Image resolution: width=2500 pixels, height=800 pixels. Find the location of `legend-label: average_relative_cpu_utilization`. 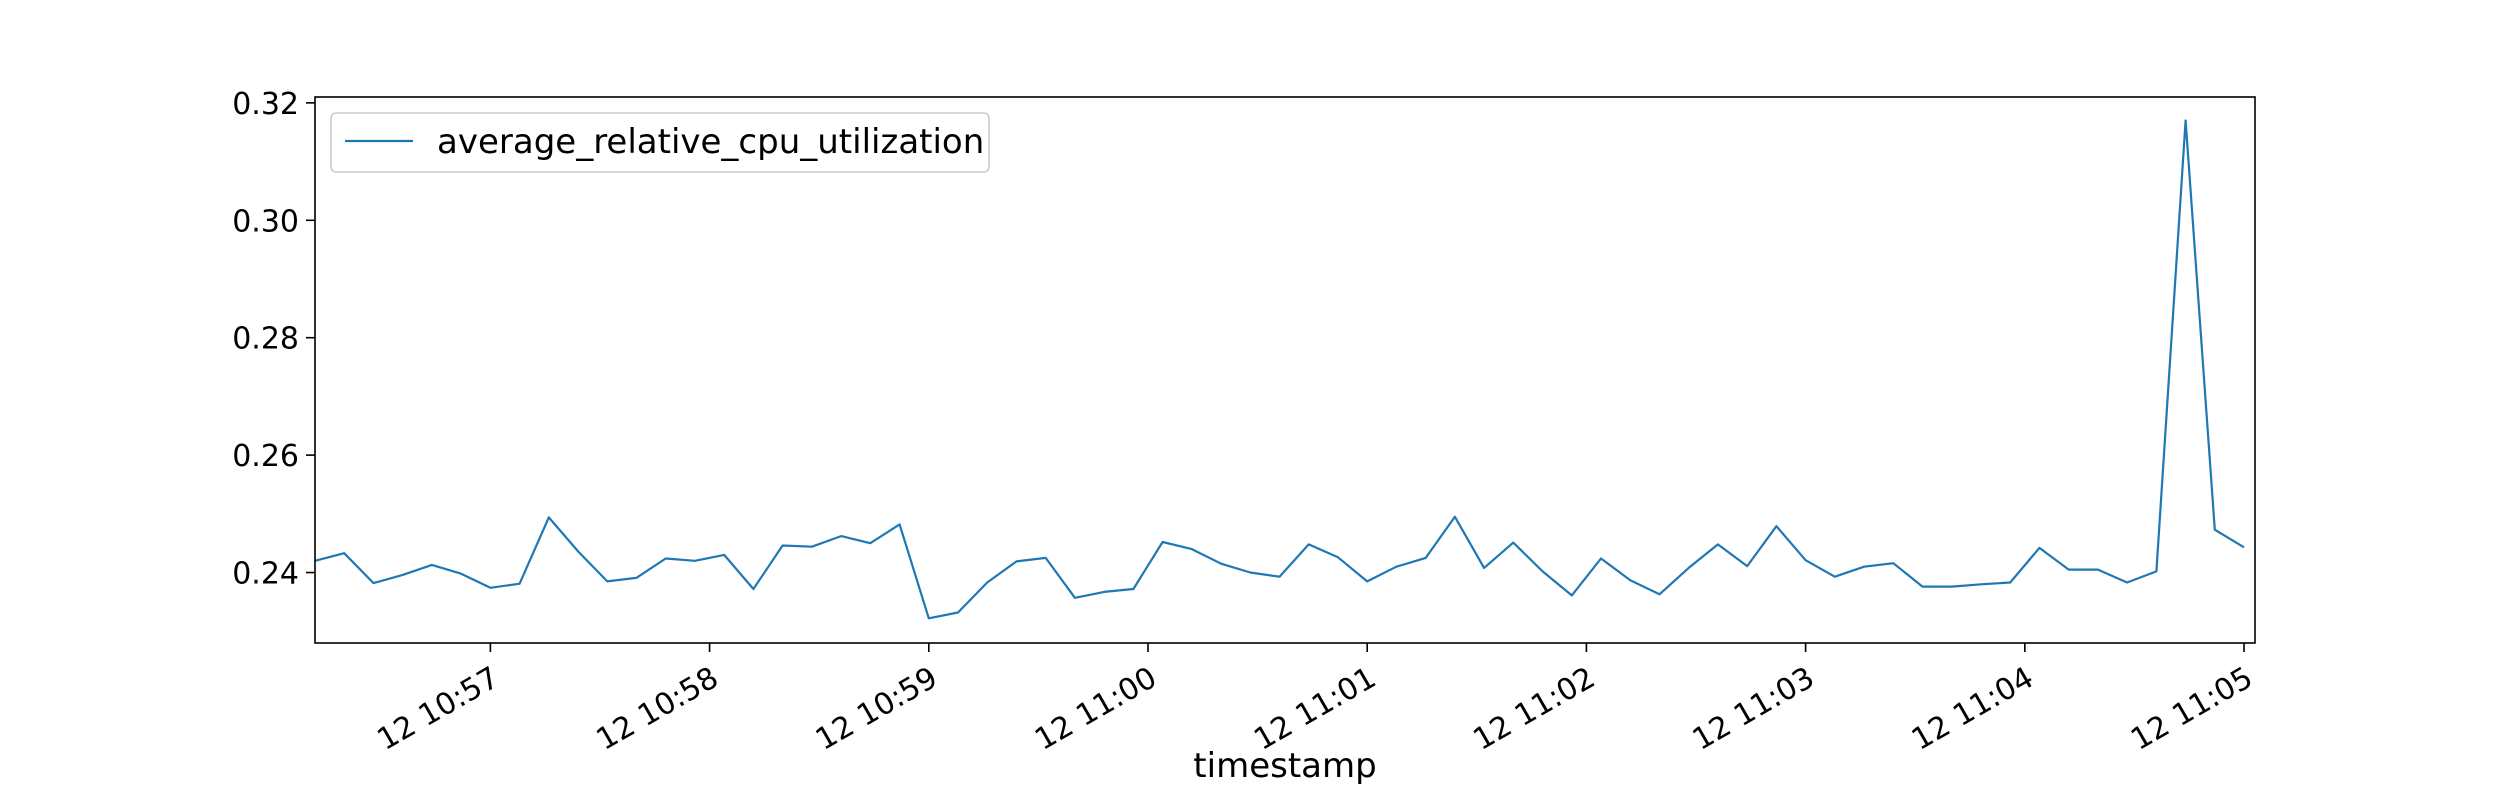

legend-label: average_relative_cpu_utilization is located at coordinates (710, 142).